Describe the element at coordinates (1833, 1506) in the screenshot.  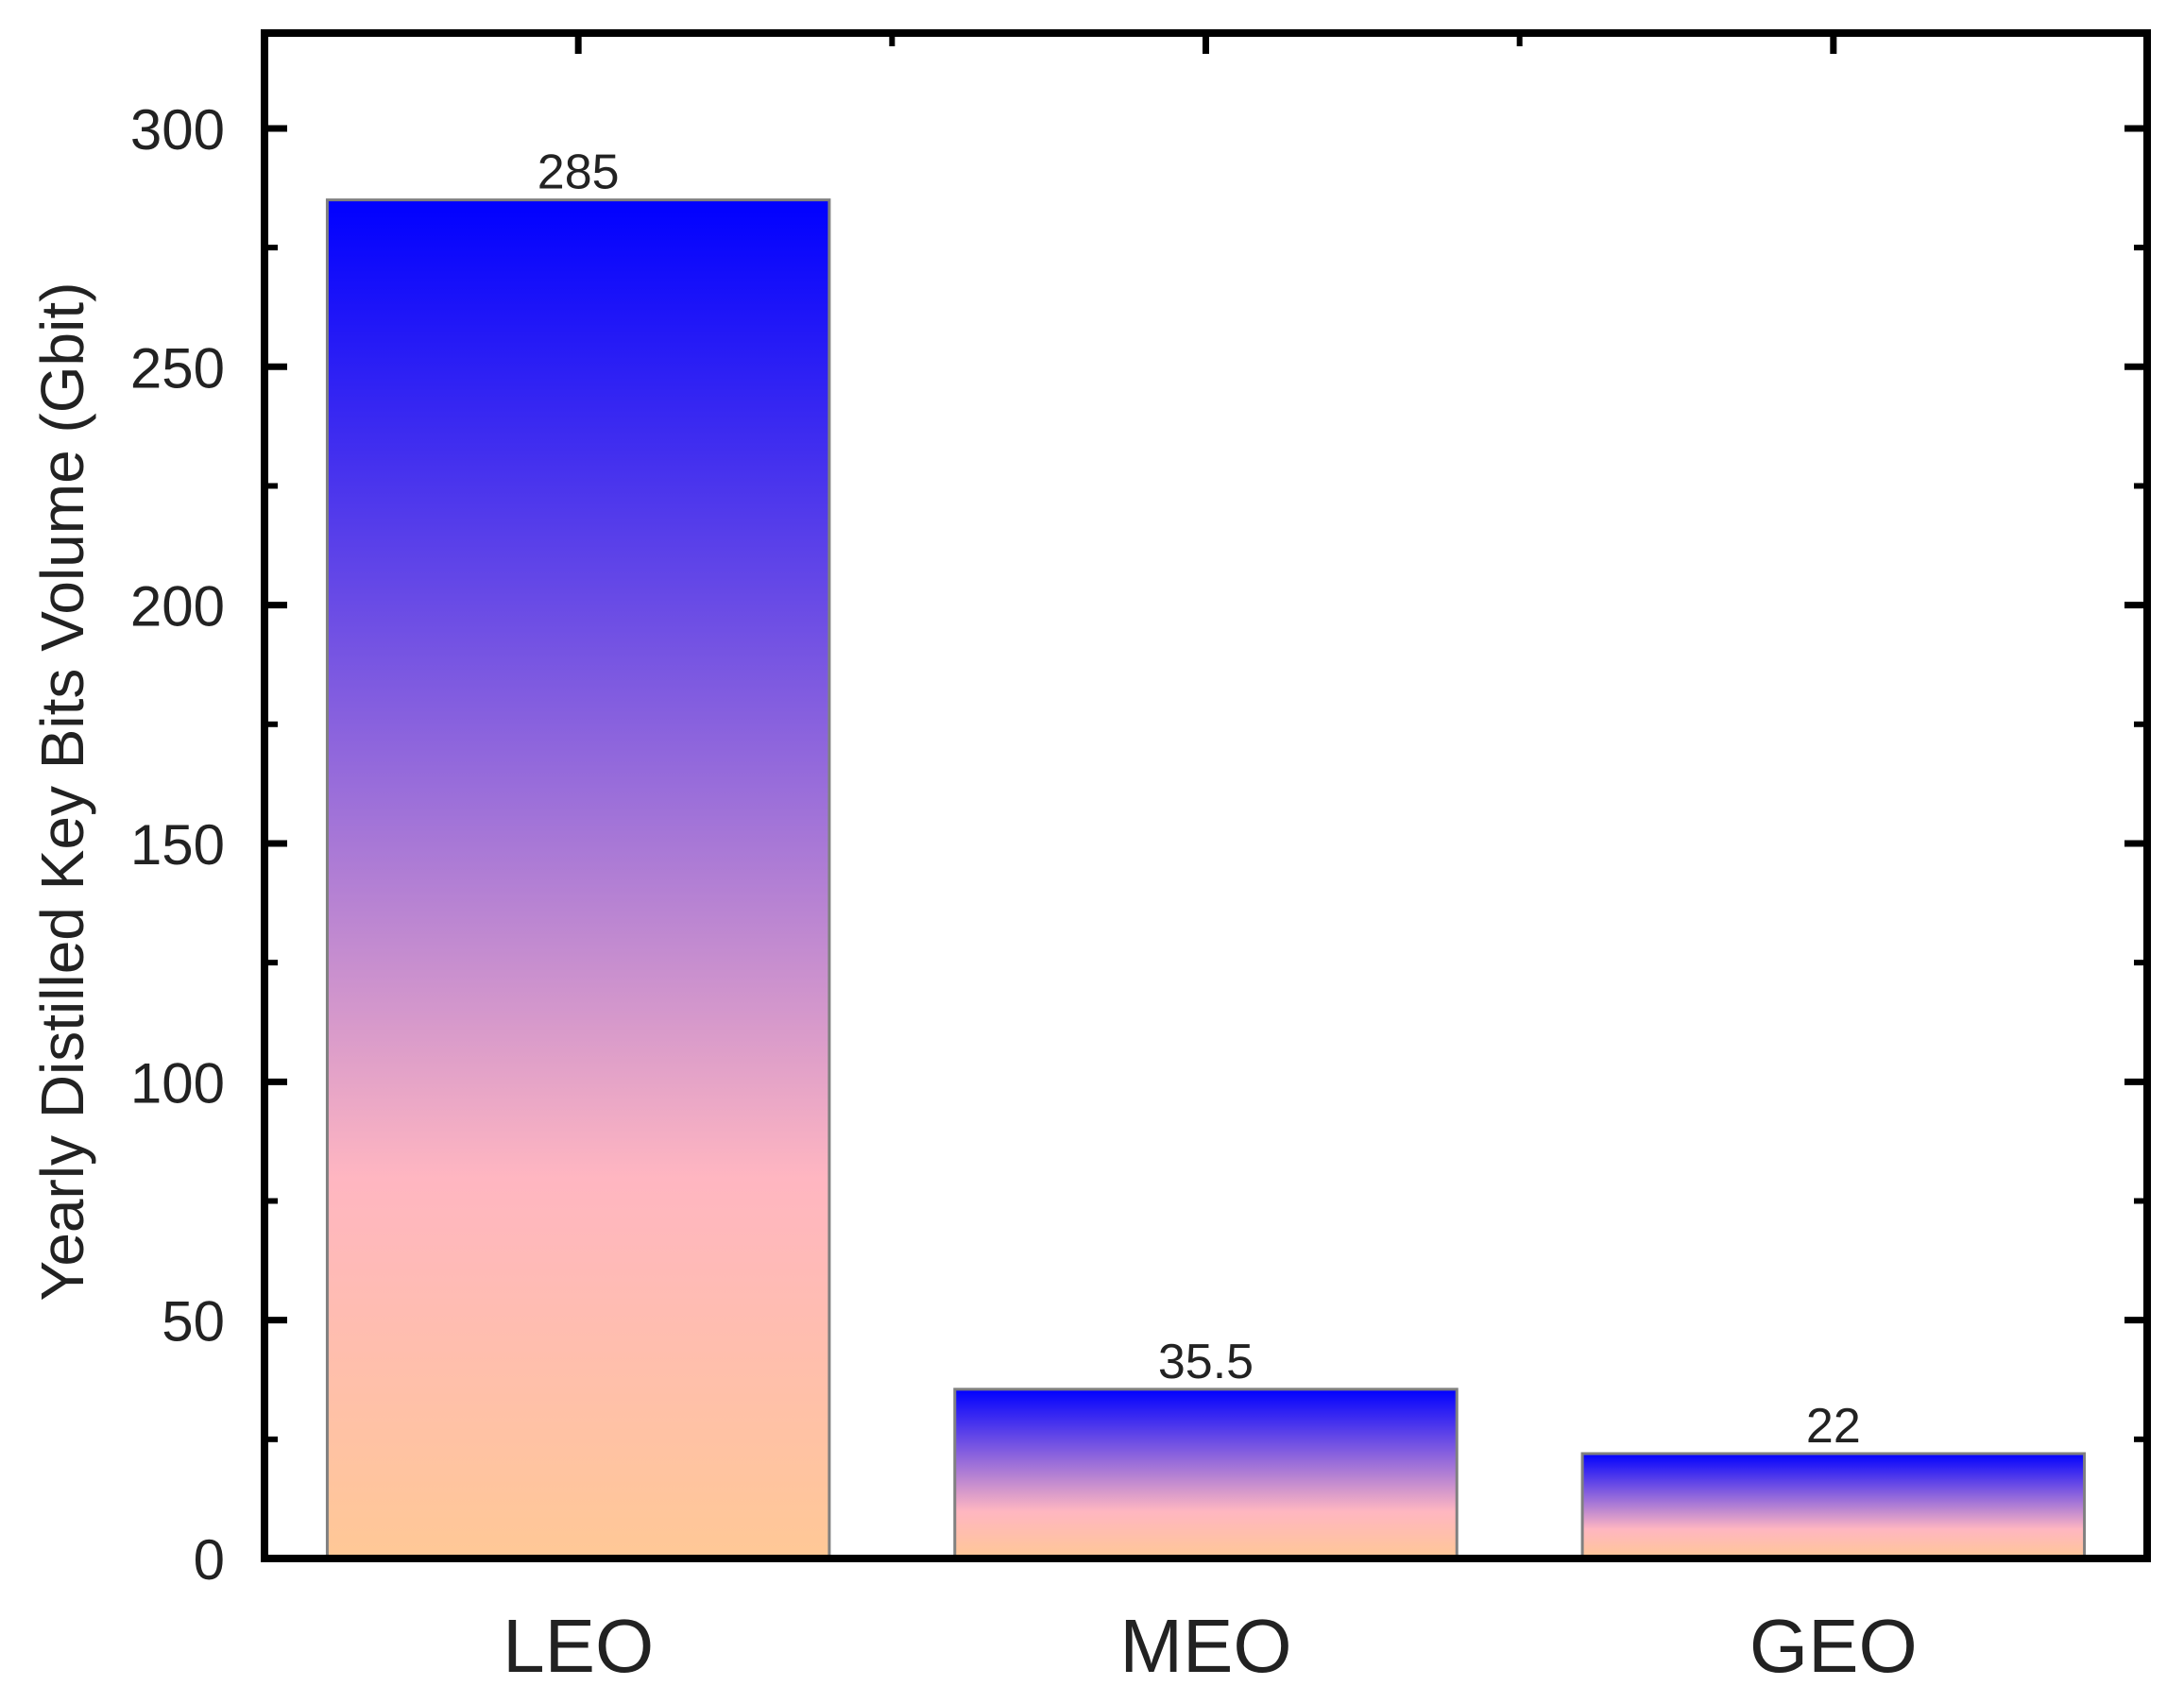
I see `bar-geo` at that location.